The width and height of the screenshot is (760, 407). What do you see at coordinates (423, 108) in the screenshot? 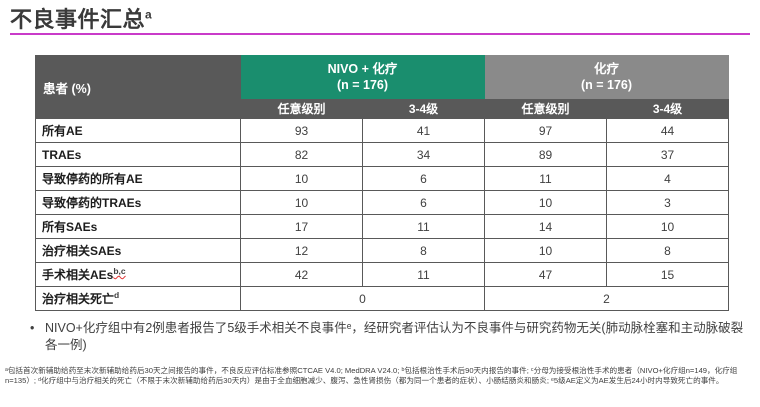
I see `subheader-grade34-nivo: 3-4级` at bounding box center [423, 108].